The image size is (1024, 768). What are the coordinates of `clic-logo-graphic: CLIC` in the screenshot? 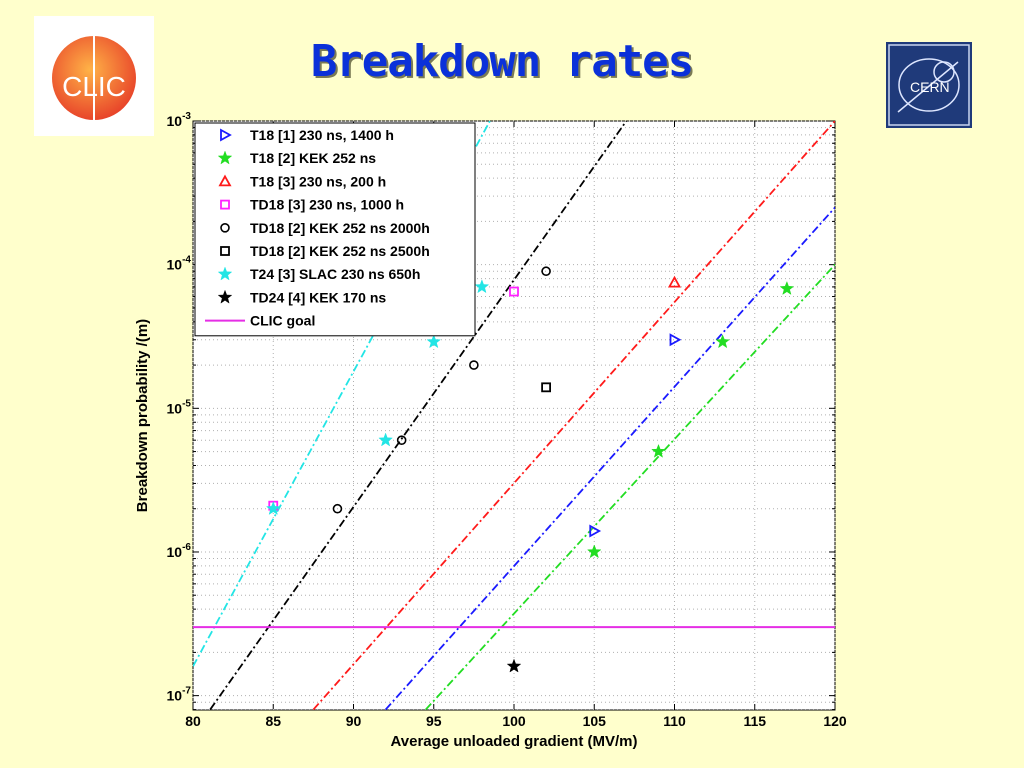 It's located at (94, 75).